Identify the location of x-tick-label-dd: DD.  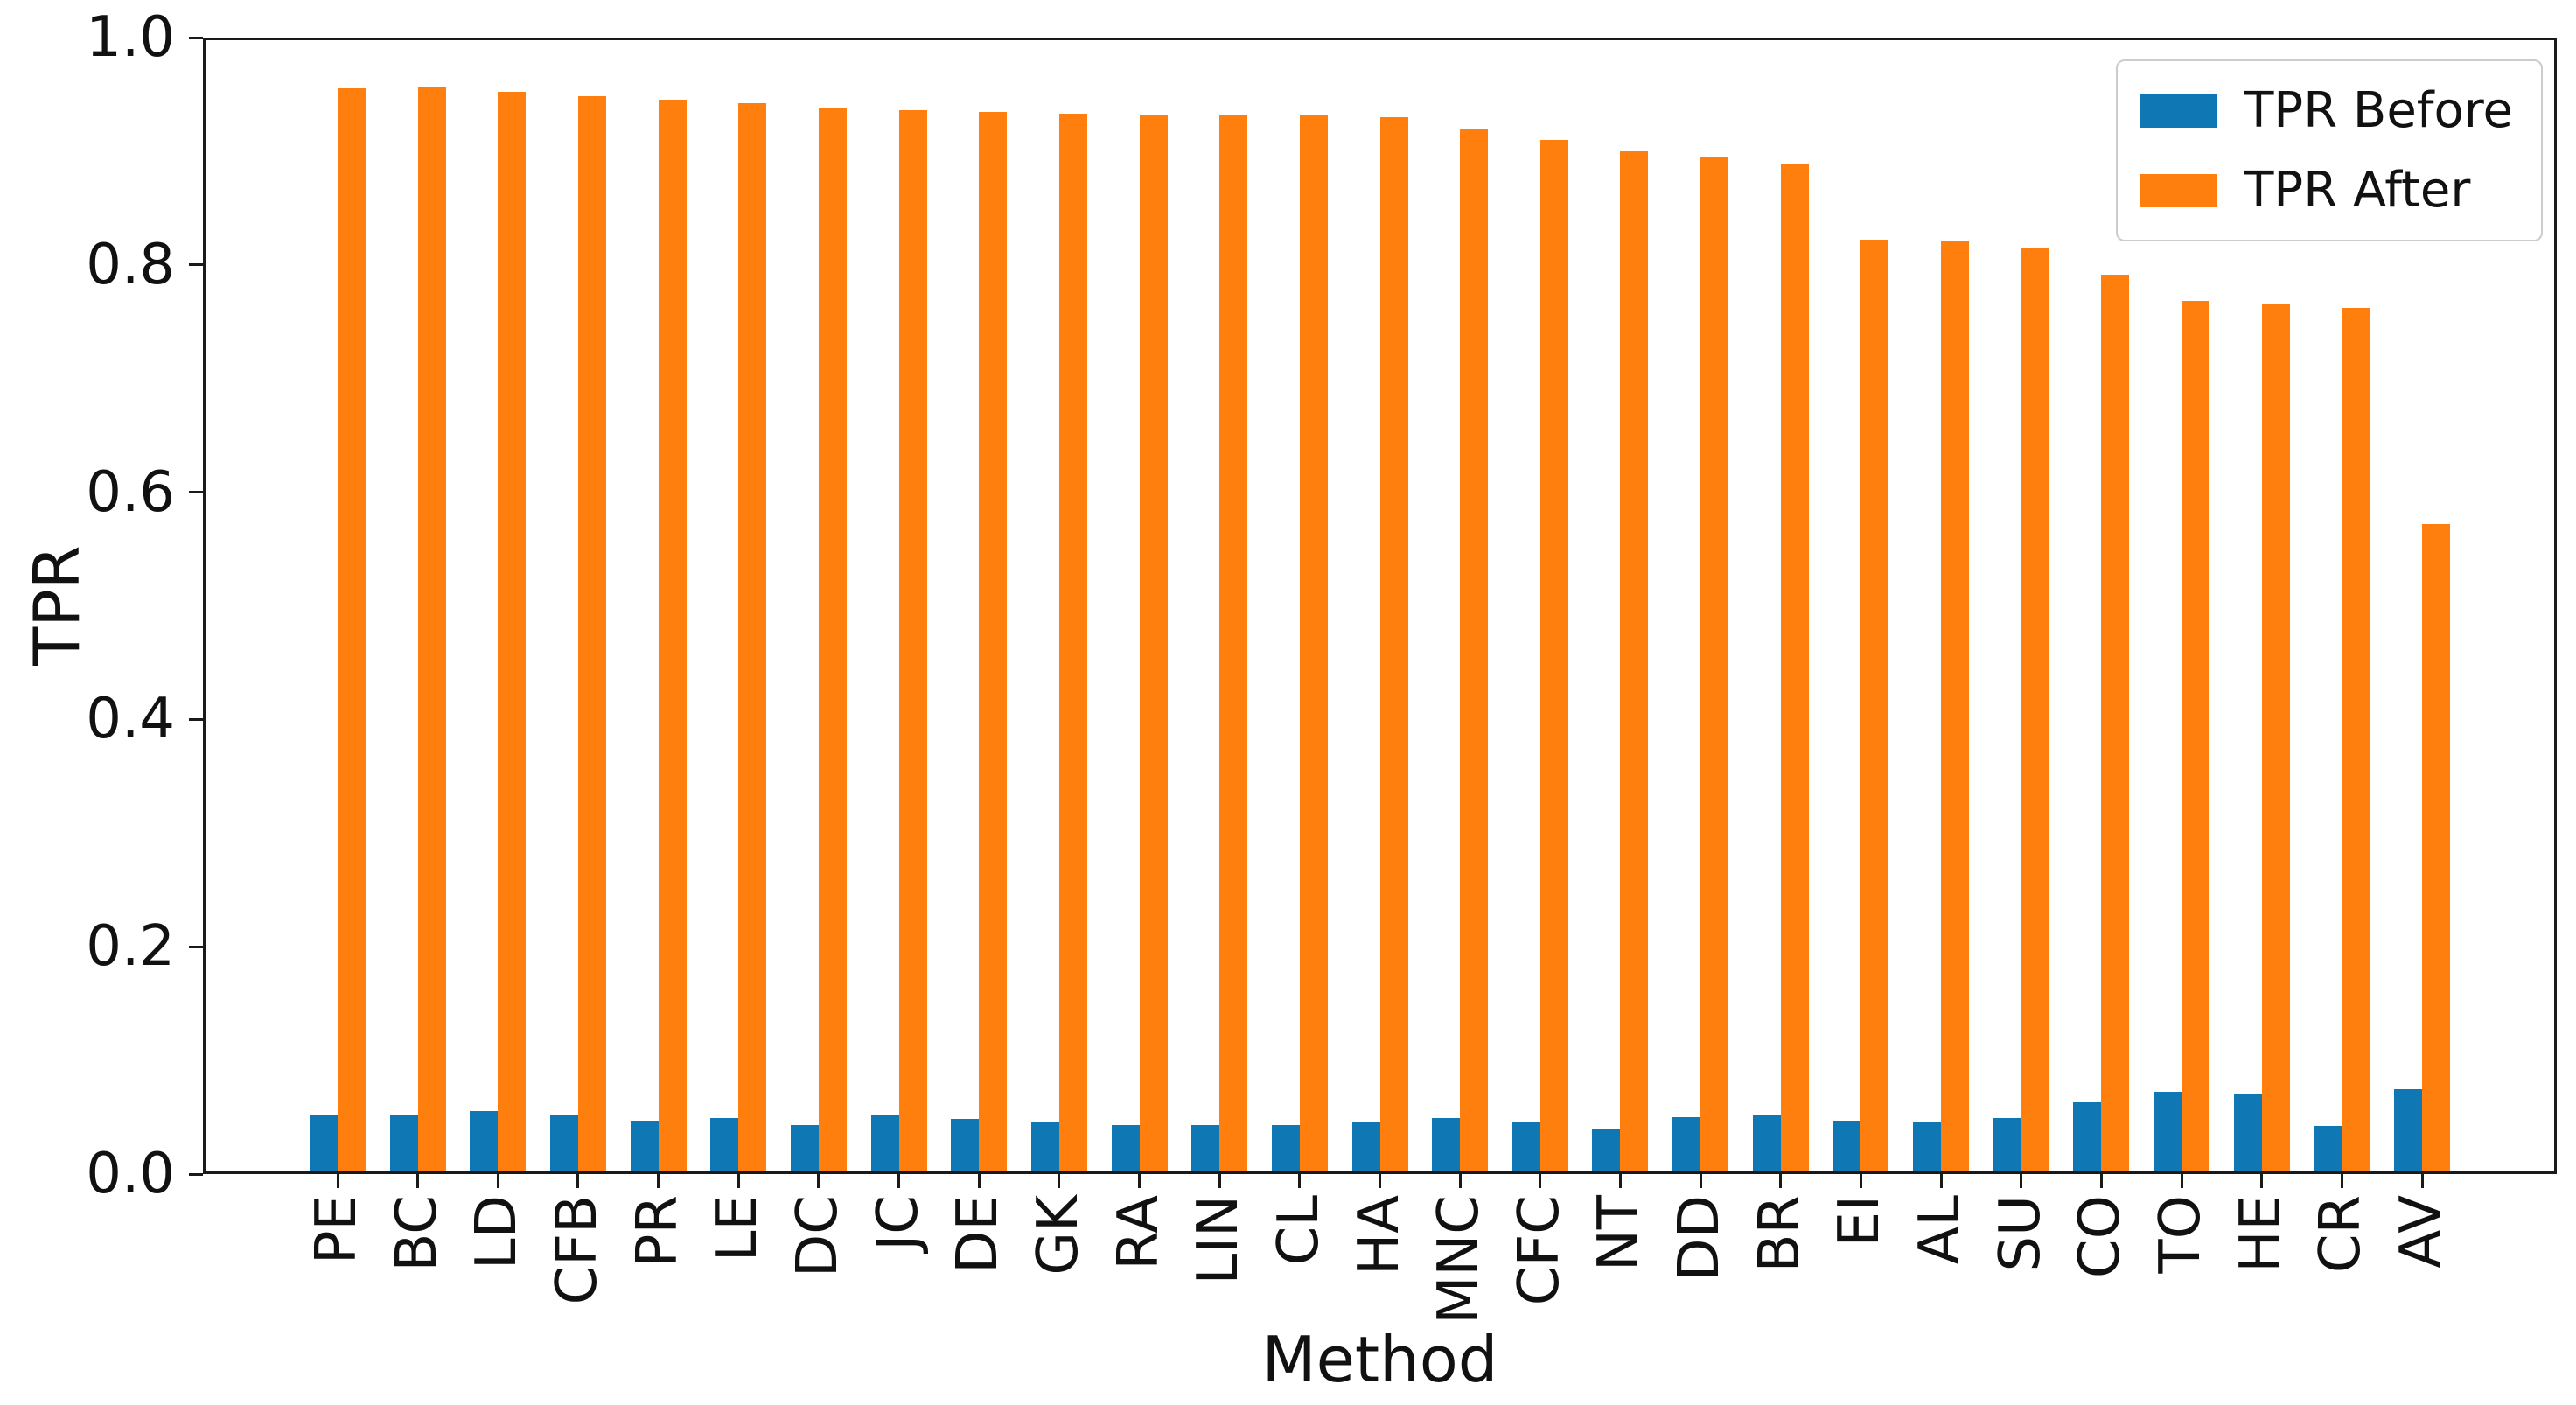
(1700, 1238).